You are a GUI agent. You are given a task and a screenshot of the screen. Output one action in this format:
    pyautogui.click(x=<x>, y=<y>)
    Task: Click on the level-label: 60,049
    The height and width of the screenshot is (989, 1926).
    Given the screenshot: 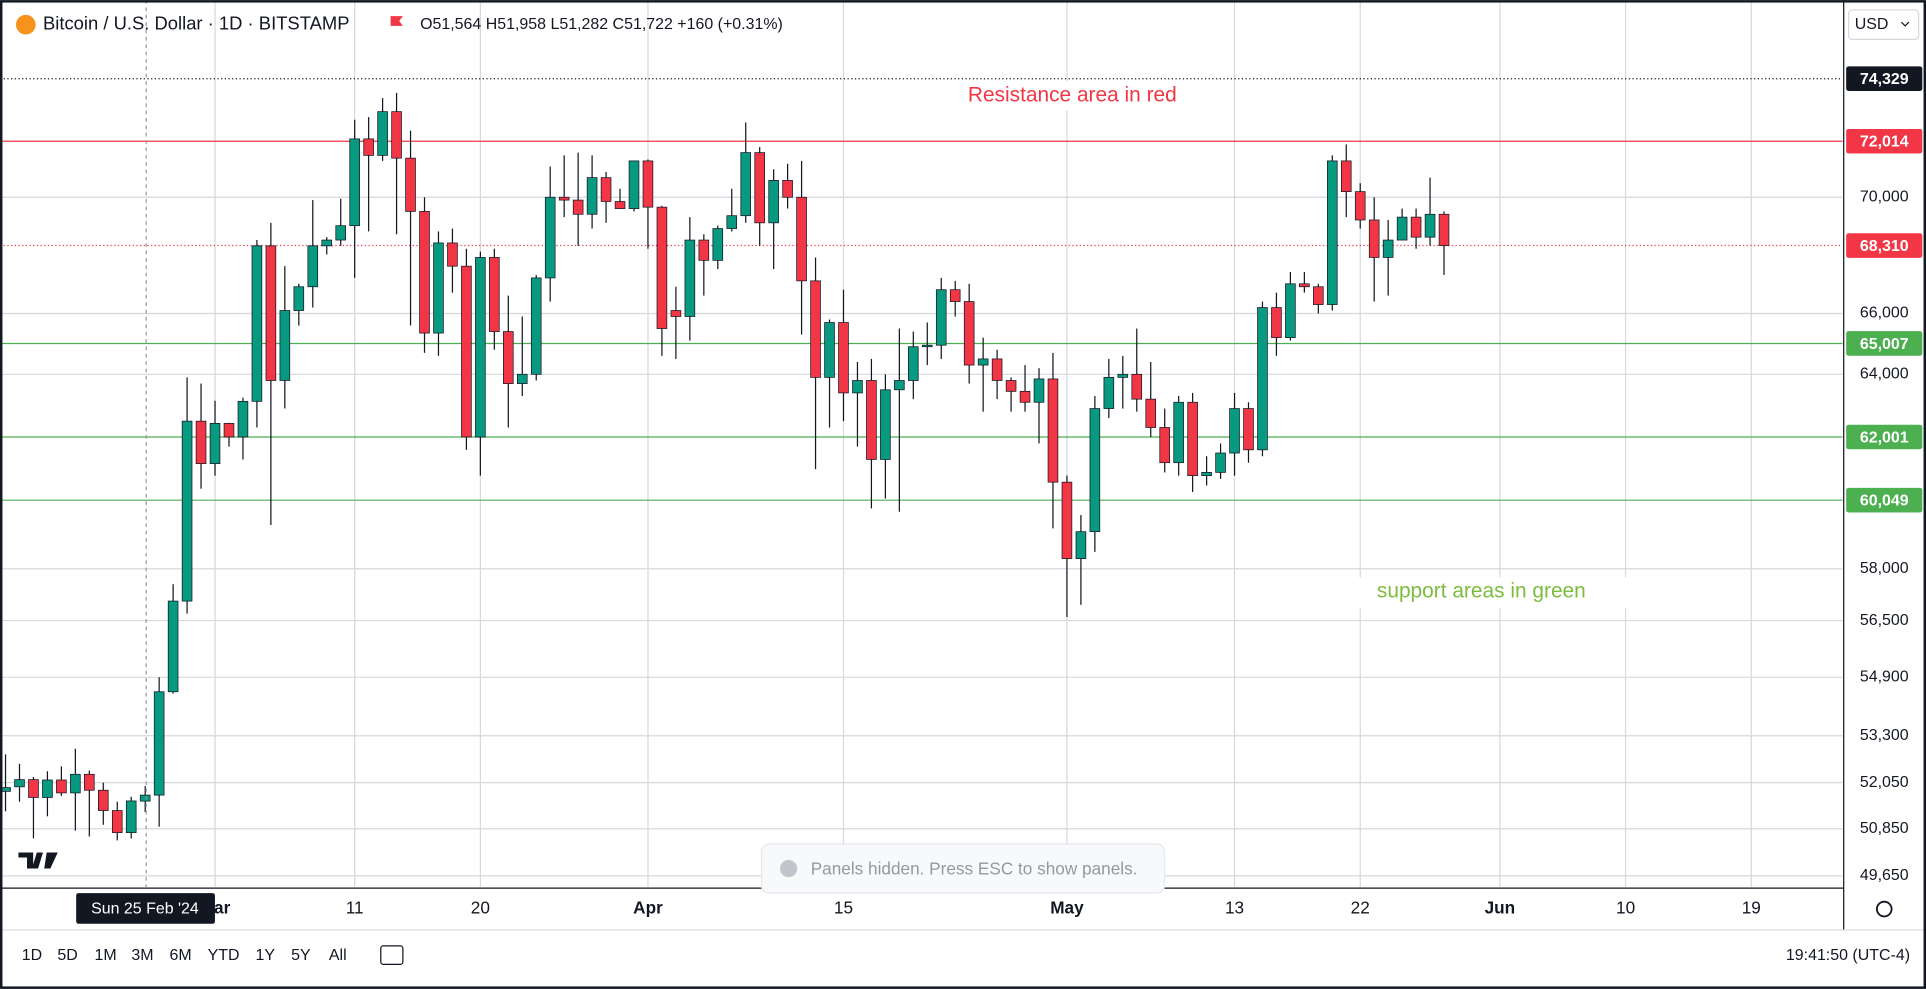 What is the action you would take?
    pyautogui.click(x=1884, y=501)
    